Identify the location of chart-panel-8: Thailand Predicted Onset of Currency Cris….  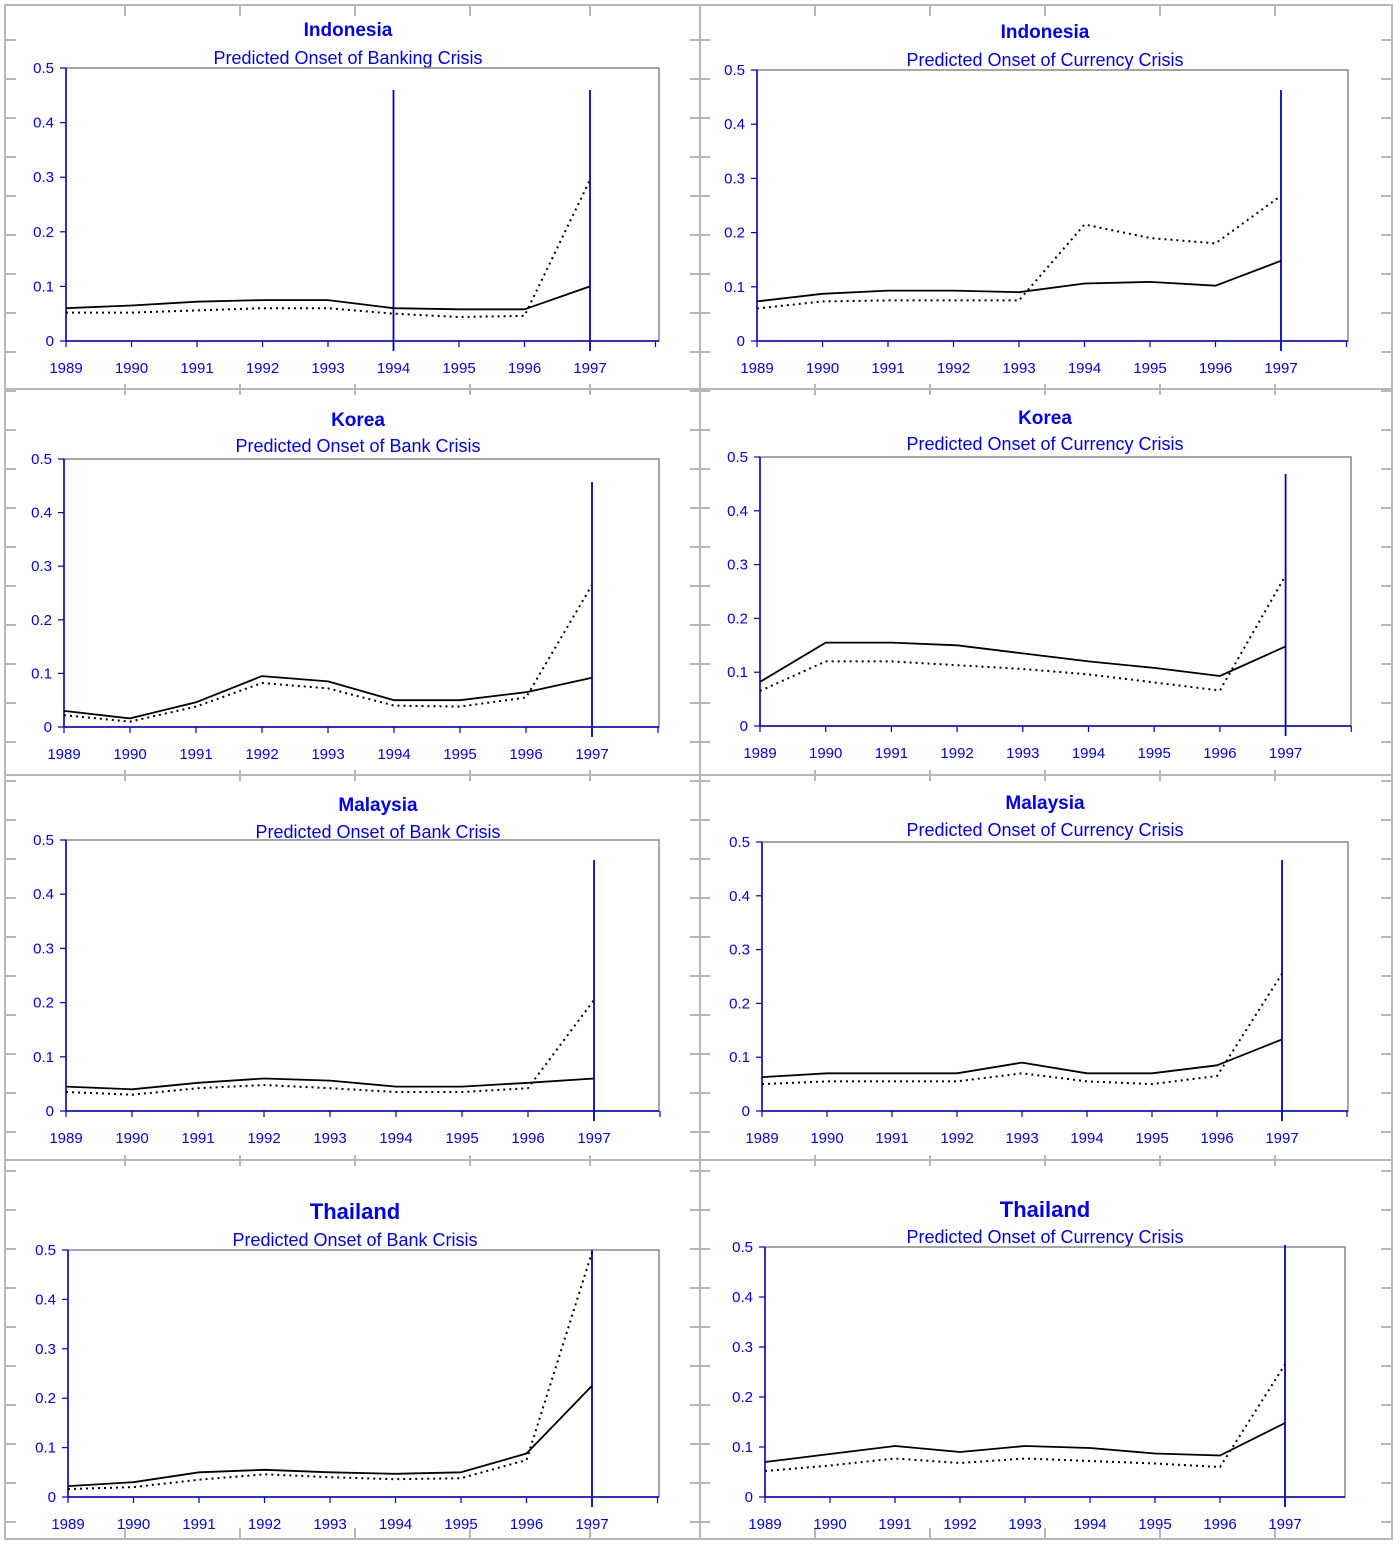
(1039, 1365).